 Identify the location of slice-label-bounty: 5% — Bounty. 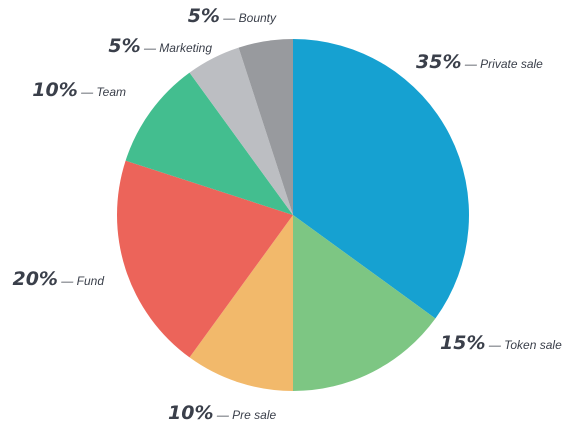
(232, 16).